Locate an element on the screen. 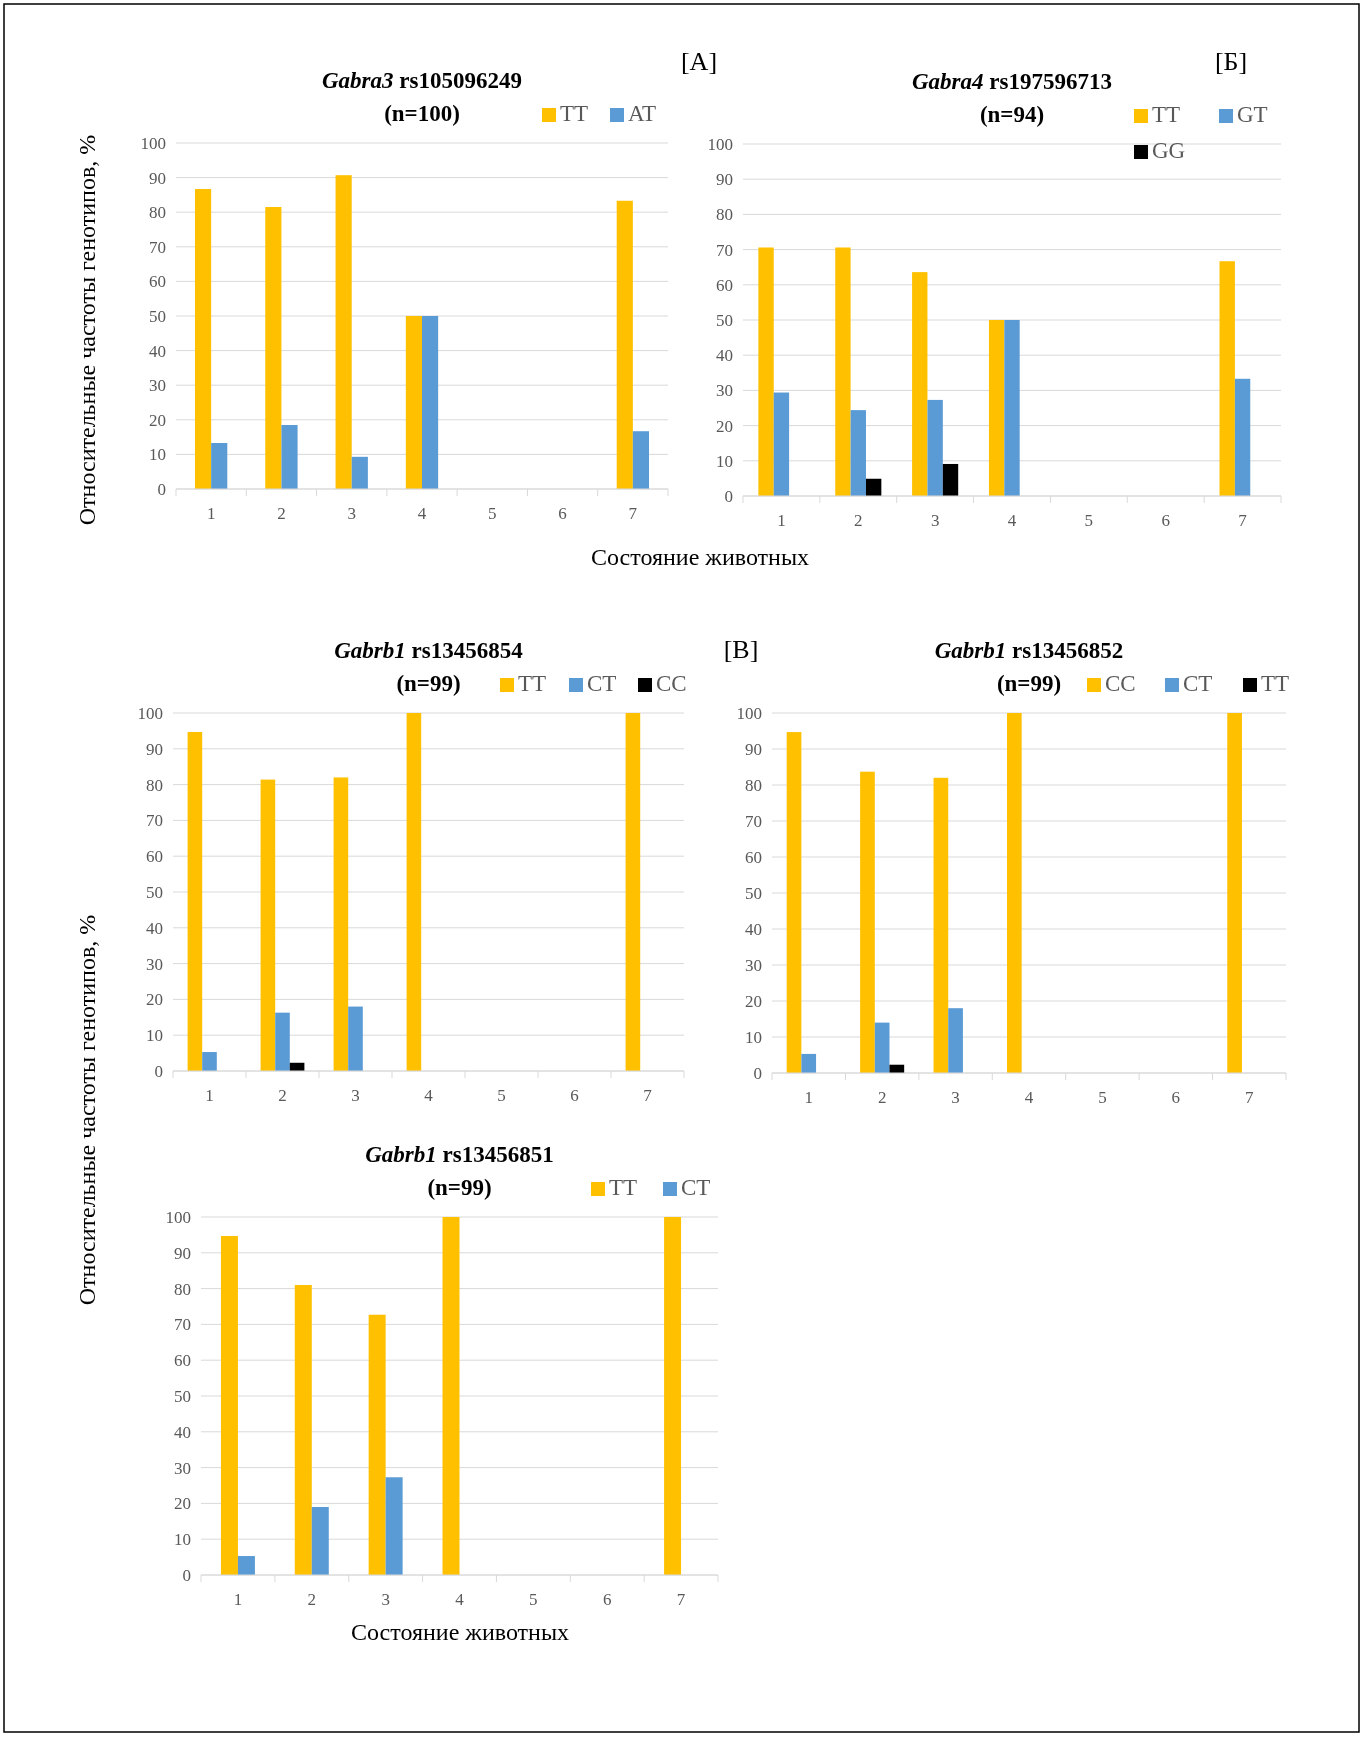 This screenshot has height=1738, width=1365. chart-title: Gabra4 rs197596713 is located at coordinates (1012, 81).